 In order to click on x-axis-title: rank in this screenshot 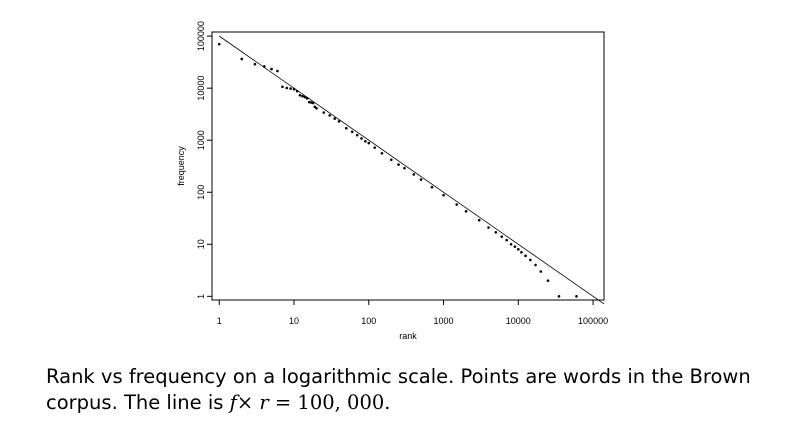, I will do `click(408, 336)`.